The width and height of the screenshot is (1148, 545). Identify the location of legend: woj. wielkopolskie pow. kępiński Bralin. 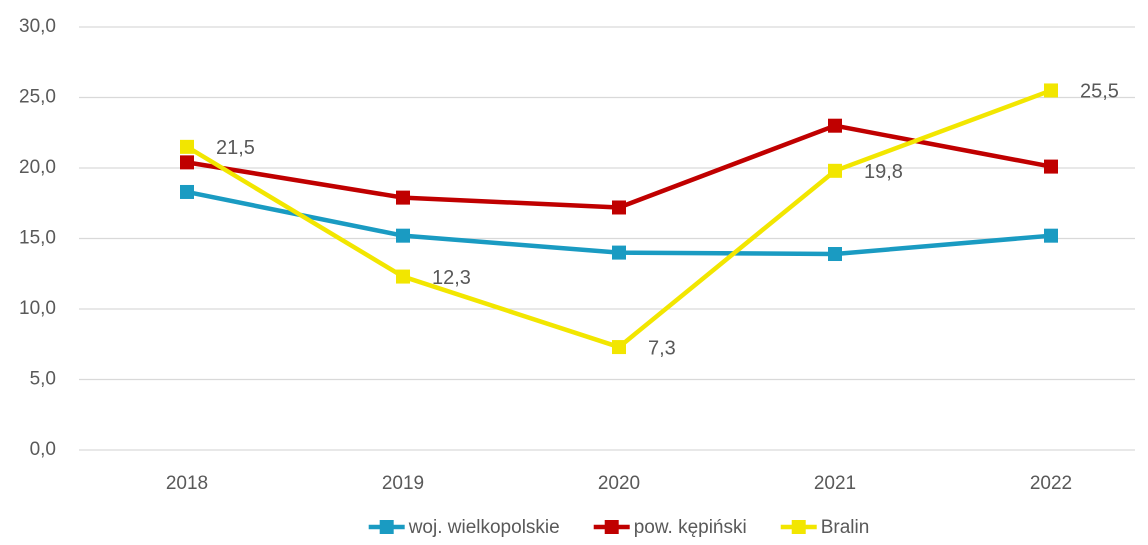
(619, 527).